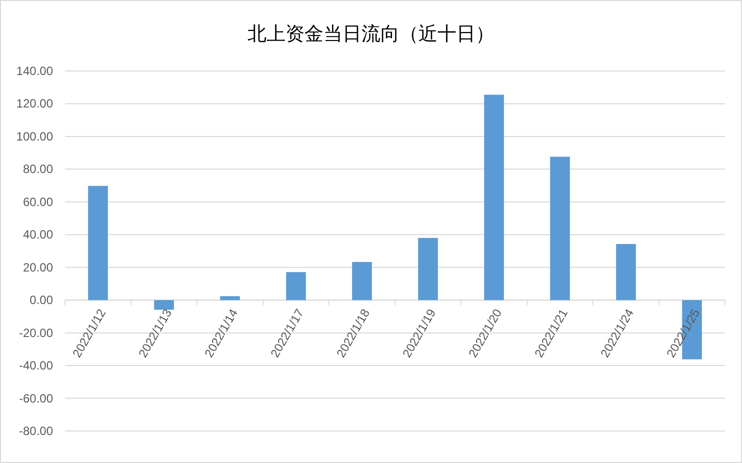 The height and width of the screenshot is (463, 742). I want to click on chart-title: 北上资金当日流向（近十日）, so click(371, 34).